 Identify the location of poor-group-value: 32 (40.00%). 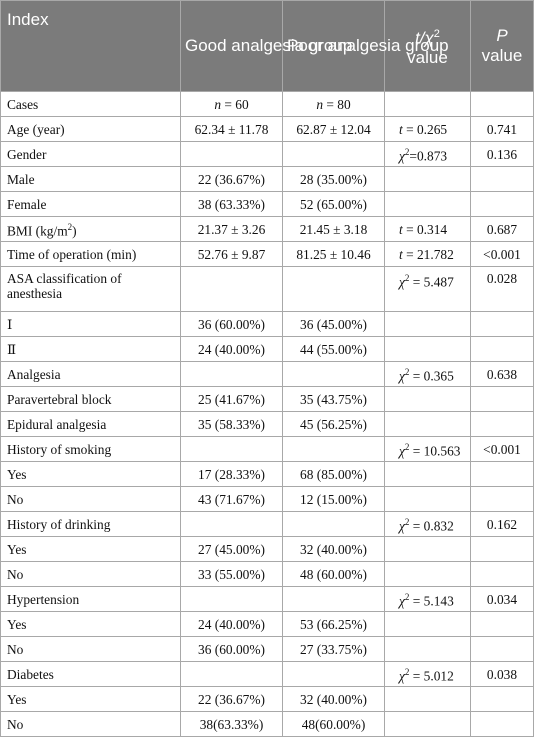
(333, 549).